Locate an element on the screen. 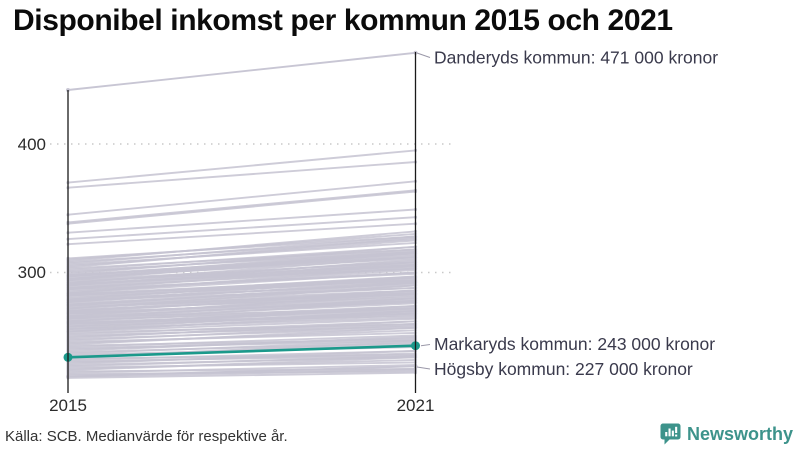  connector-hogsby is located at coordinates (423, 368).